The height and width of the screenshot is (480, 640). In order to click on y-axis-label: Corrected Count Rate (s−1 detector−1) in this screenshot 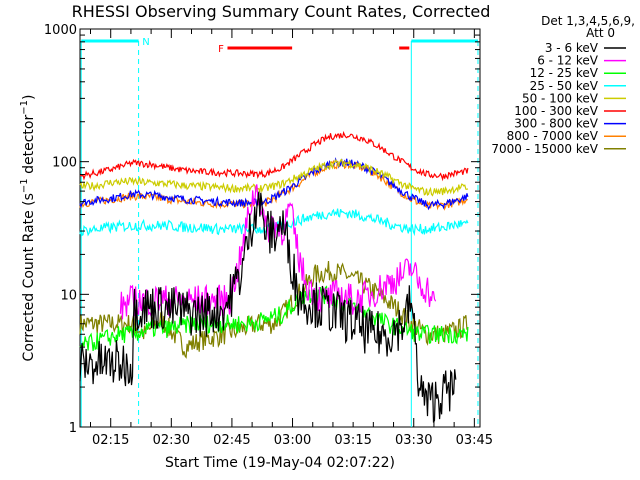, I will do `click(28, 228)`.